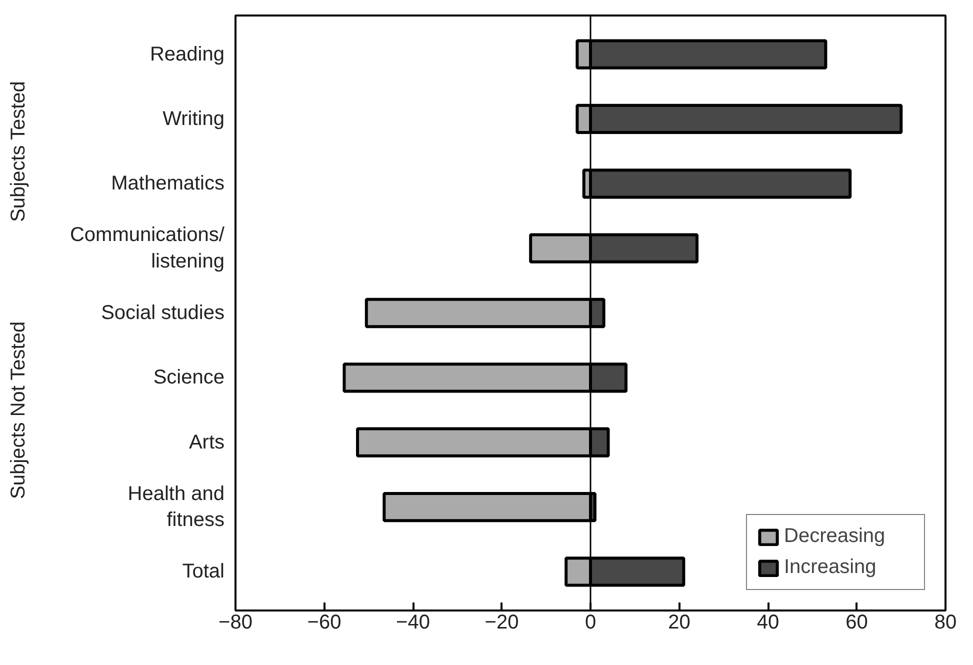 The height and width of the screenshot is (665, 973). Describe the element at coordinates (19, 151) in the screenshot. I see `text: Subjects Tested` at that location.